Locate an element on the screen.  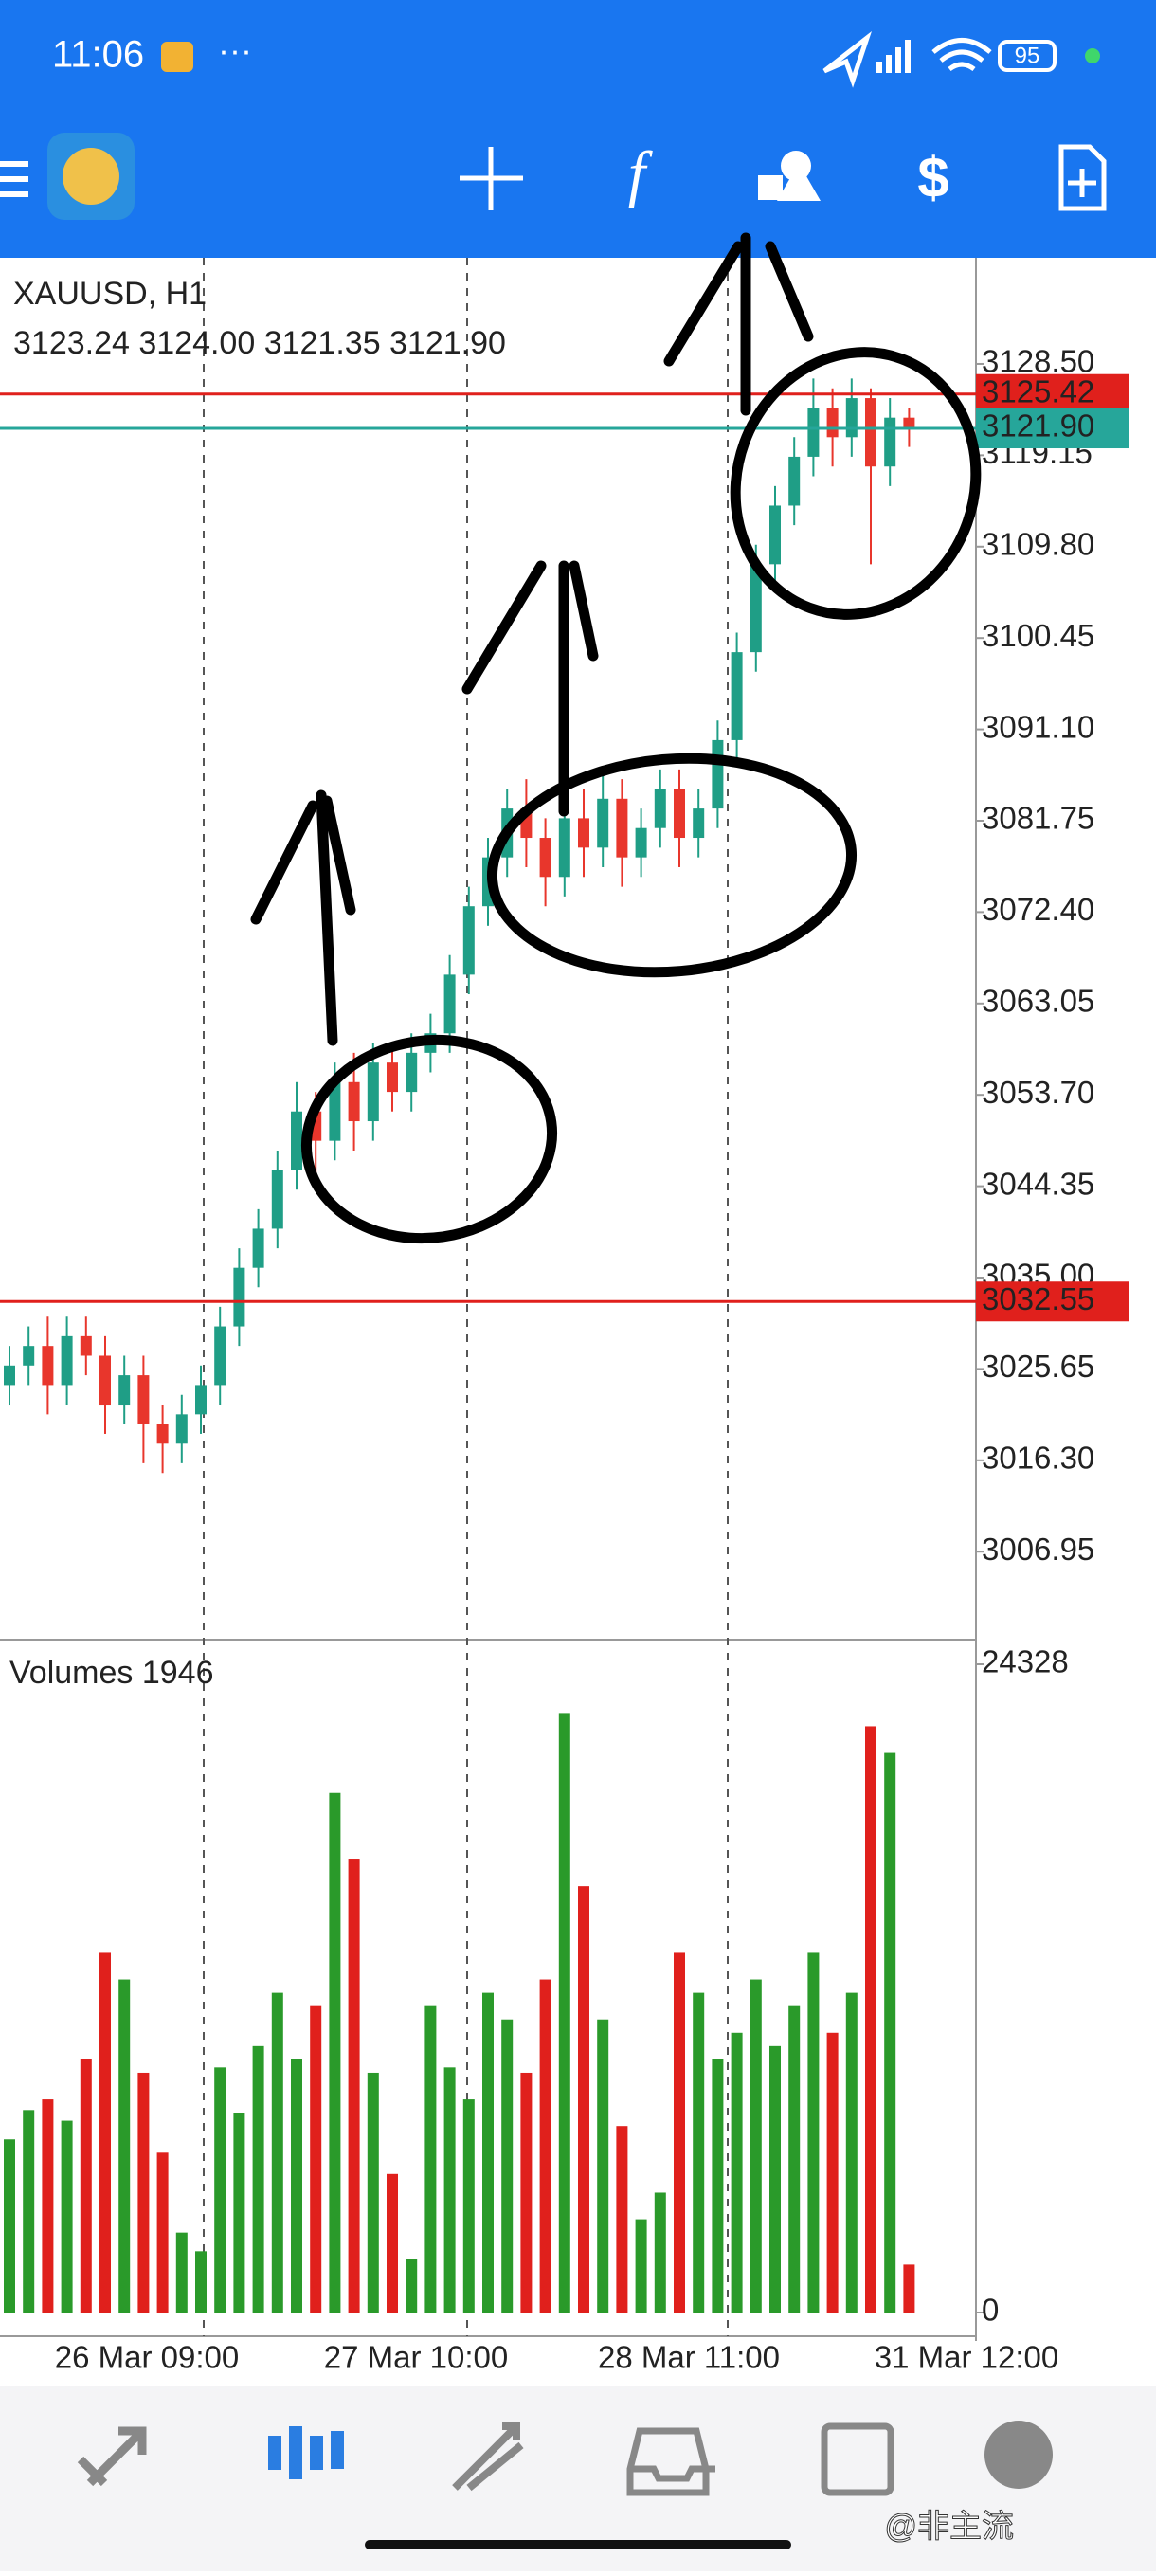
y-tick-label: 3025.65 is located at coordinates (1038, 1366).